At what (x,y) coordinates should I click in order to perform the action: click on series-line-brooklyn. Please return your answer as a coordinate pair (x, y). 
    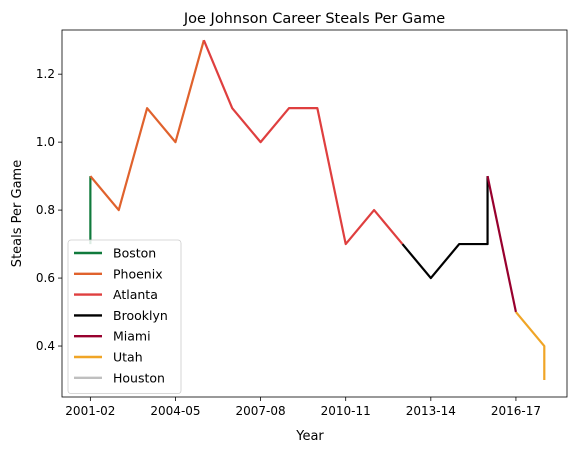
    Looking at the image, I should click on (445, 228).